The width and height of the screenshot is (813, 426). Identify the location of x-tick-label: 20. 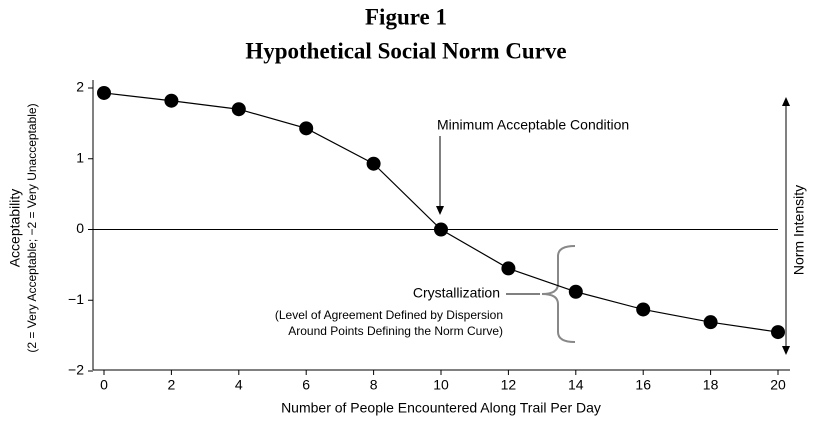
(778, 385).